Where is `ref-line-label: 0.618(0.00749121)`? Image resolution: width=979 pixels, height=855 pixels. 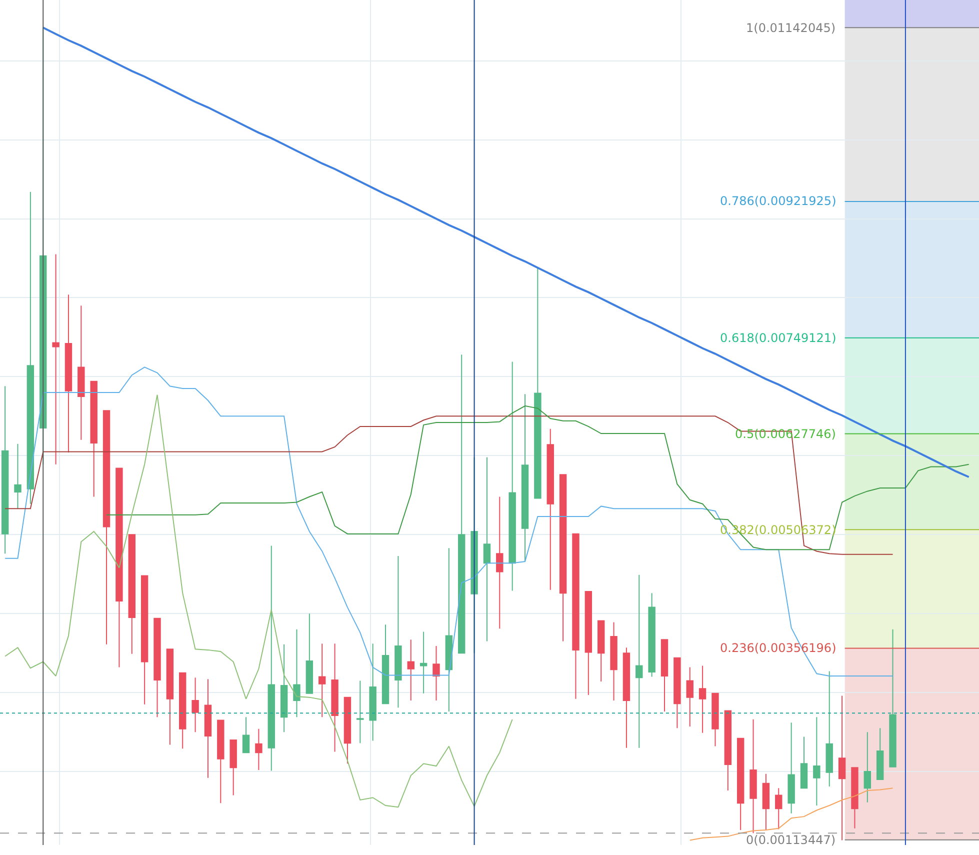 ref-line-label: 0.618(0.00749121) is located at coordinates (778, 338).